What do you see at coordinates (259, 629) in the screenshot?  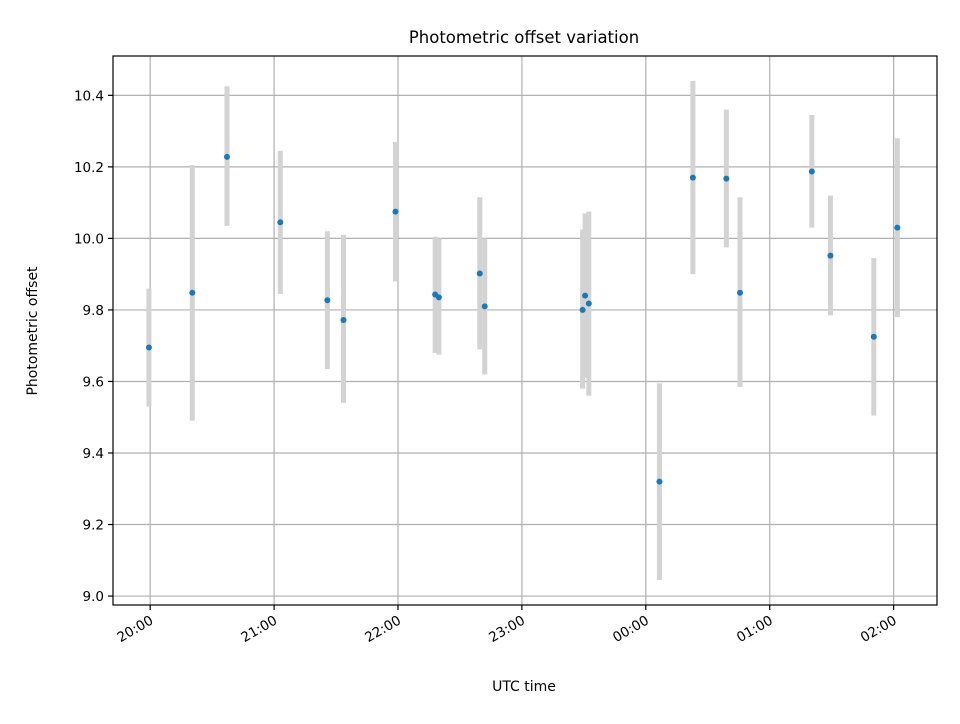 I see `x-tick-label: 21:00` at bounding box center [259, 629].